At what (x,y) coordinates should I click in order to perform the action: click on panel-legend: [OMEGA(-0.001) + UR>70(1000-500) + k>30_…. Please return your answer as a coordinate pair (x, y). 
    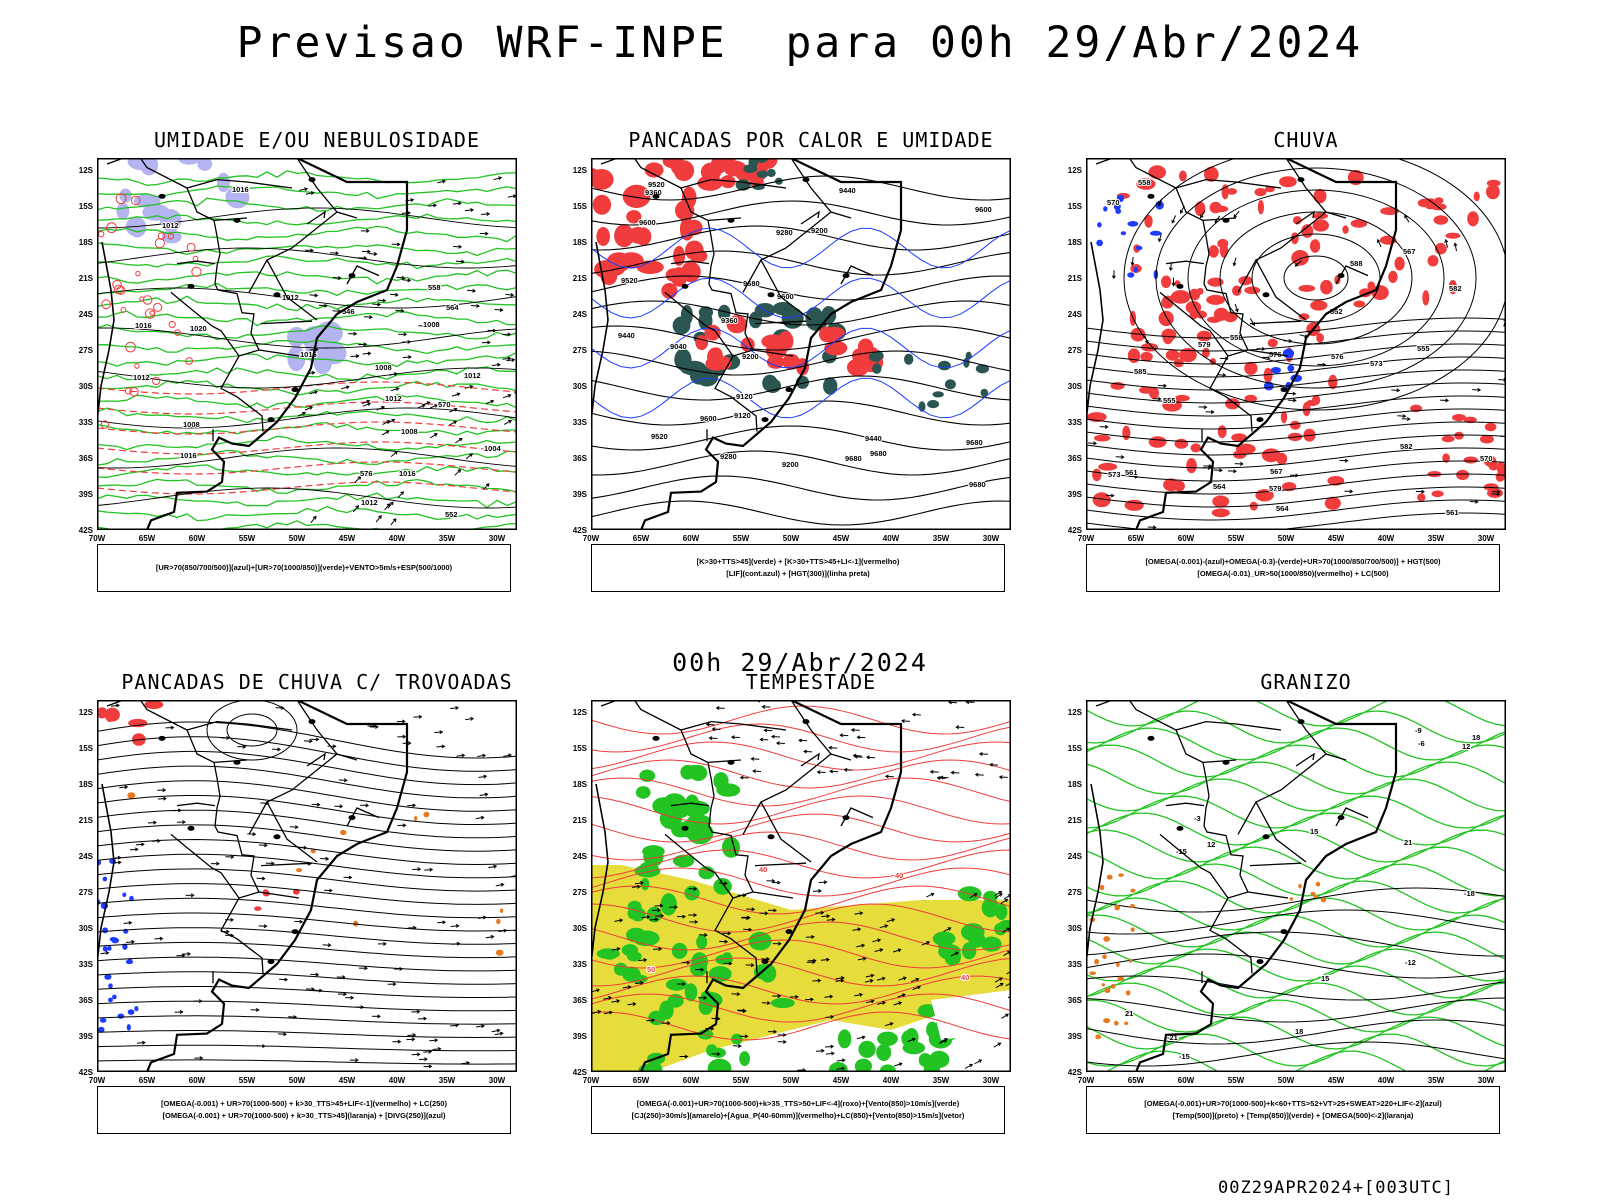
    Looking at the image, I should click on (304, 1110).